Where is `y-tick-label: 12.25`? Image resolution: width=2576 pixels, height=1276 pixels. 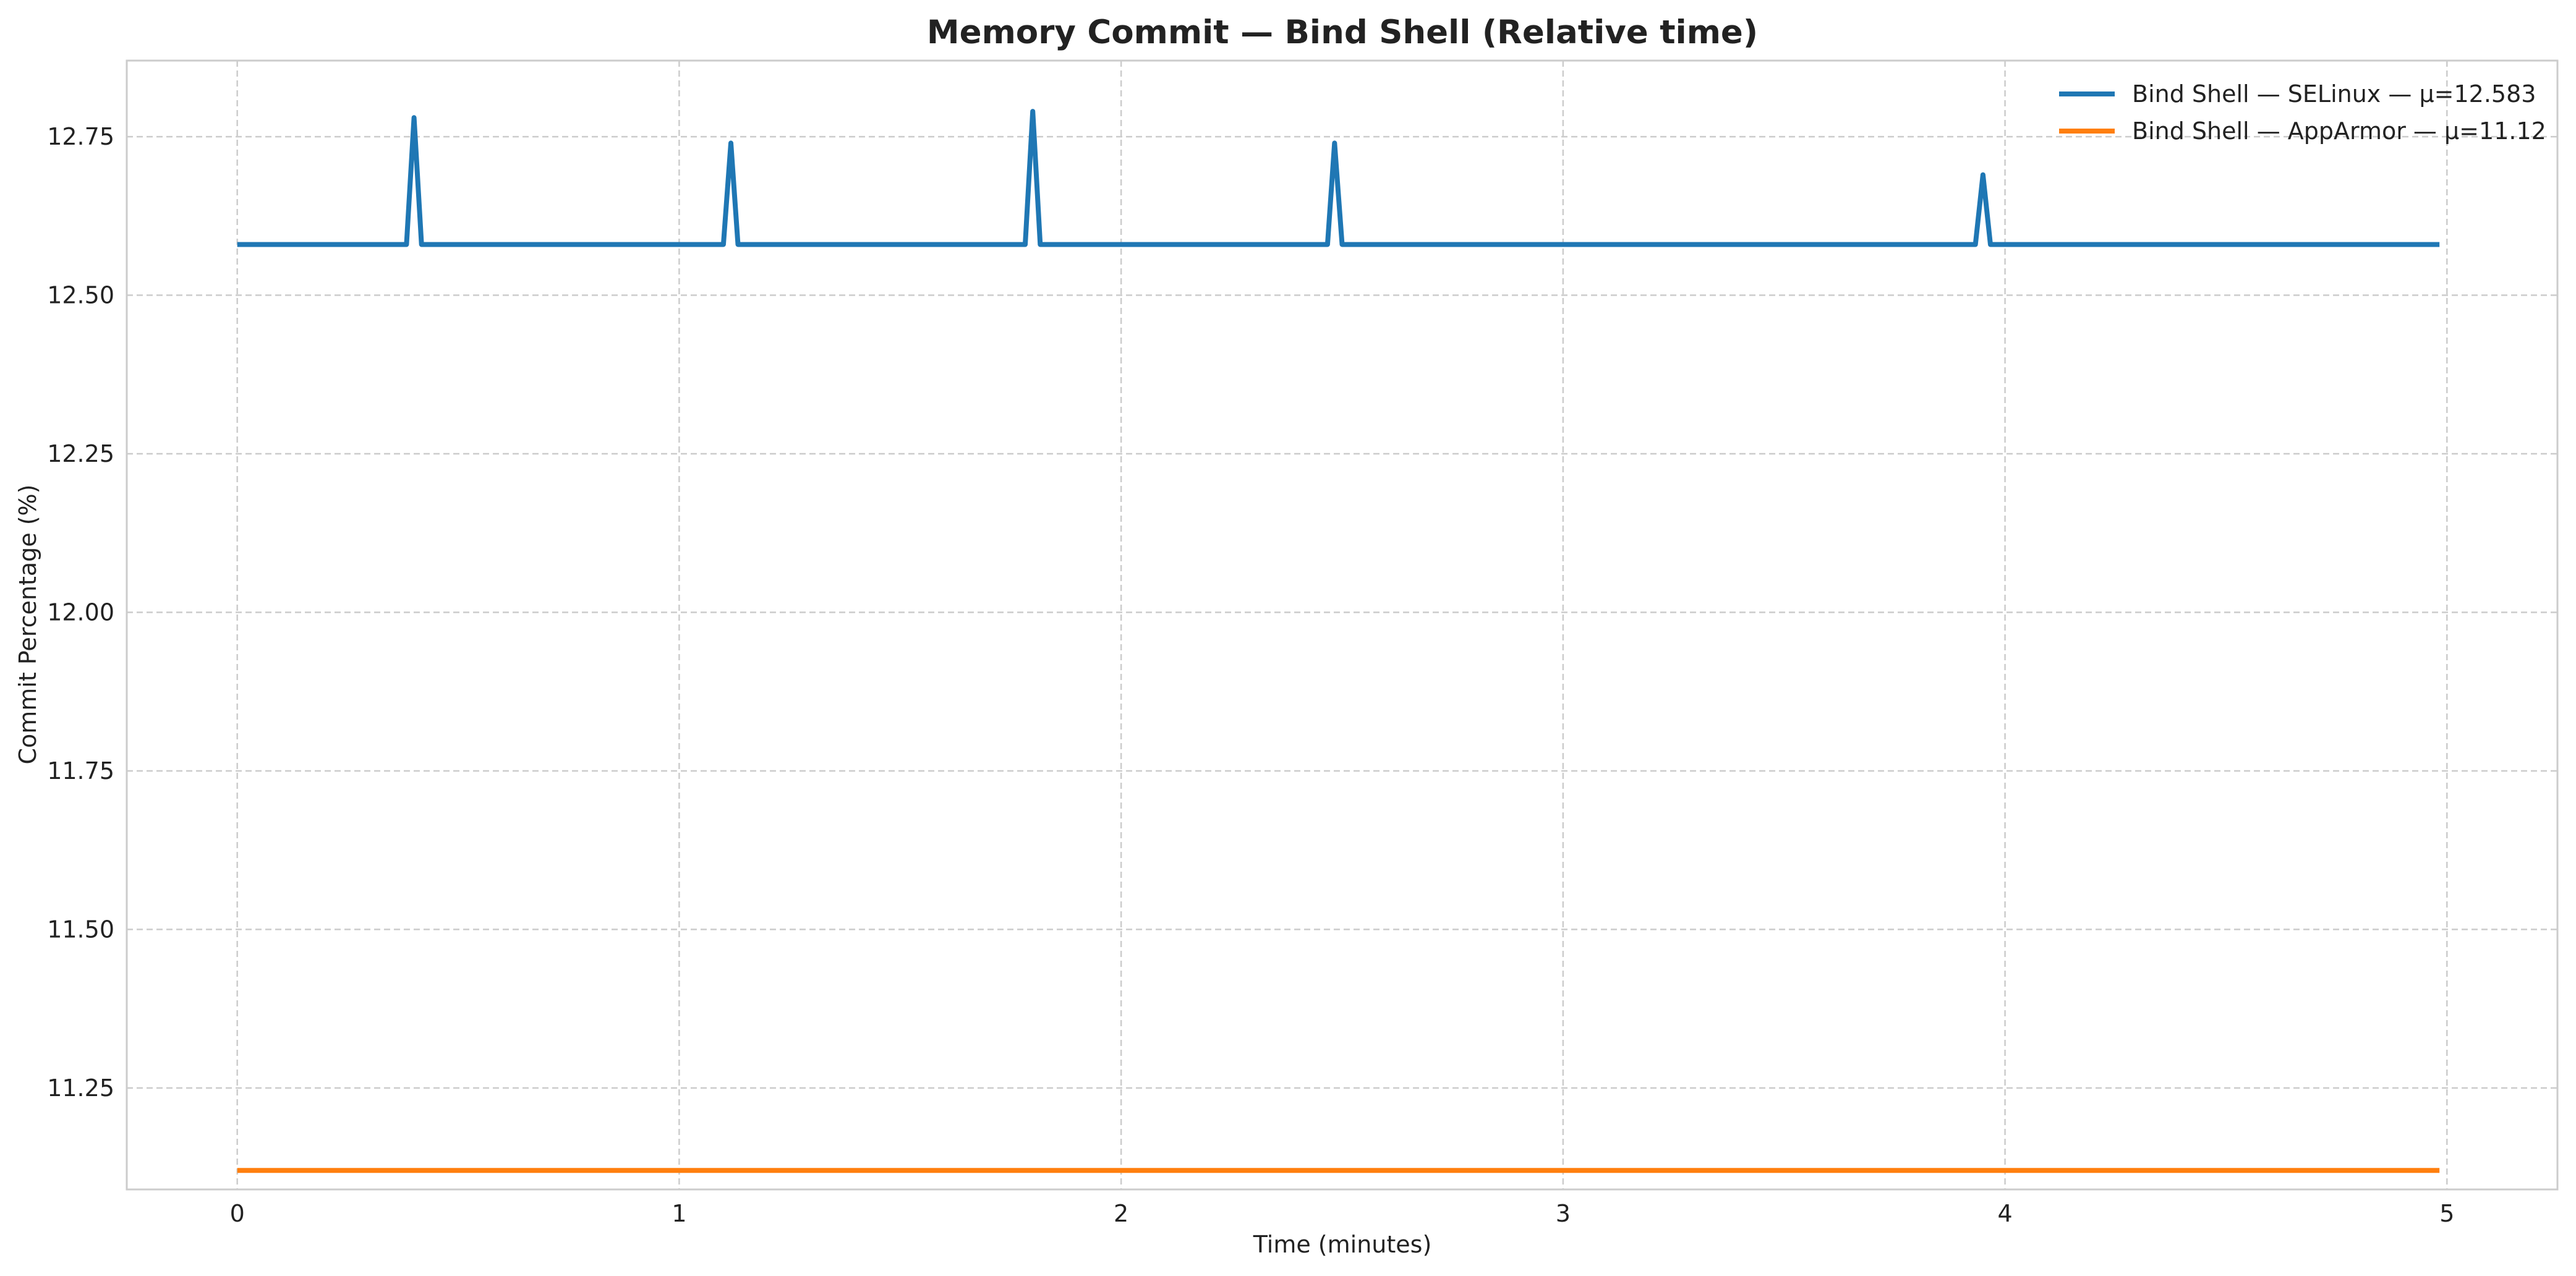 y-tick-label: 12.25 is located at coordinates (80, 453).